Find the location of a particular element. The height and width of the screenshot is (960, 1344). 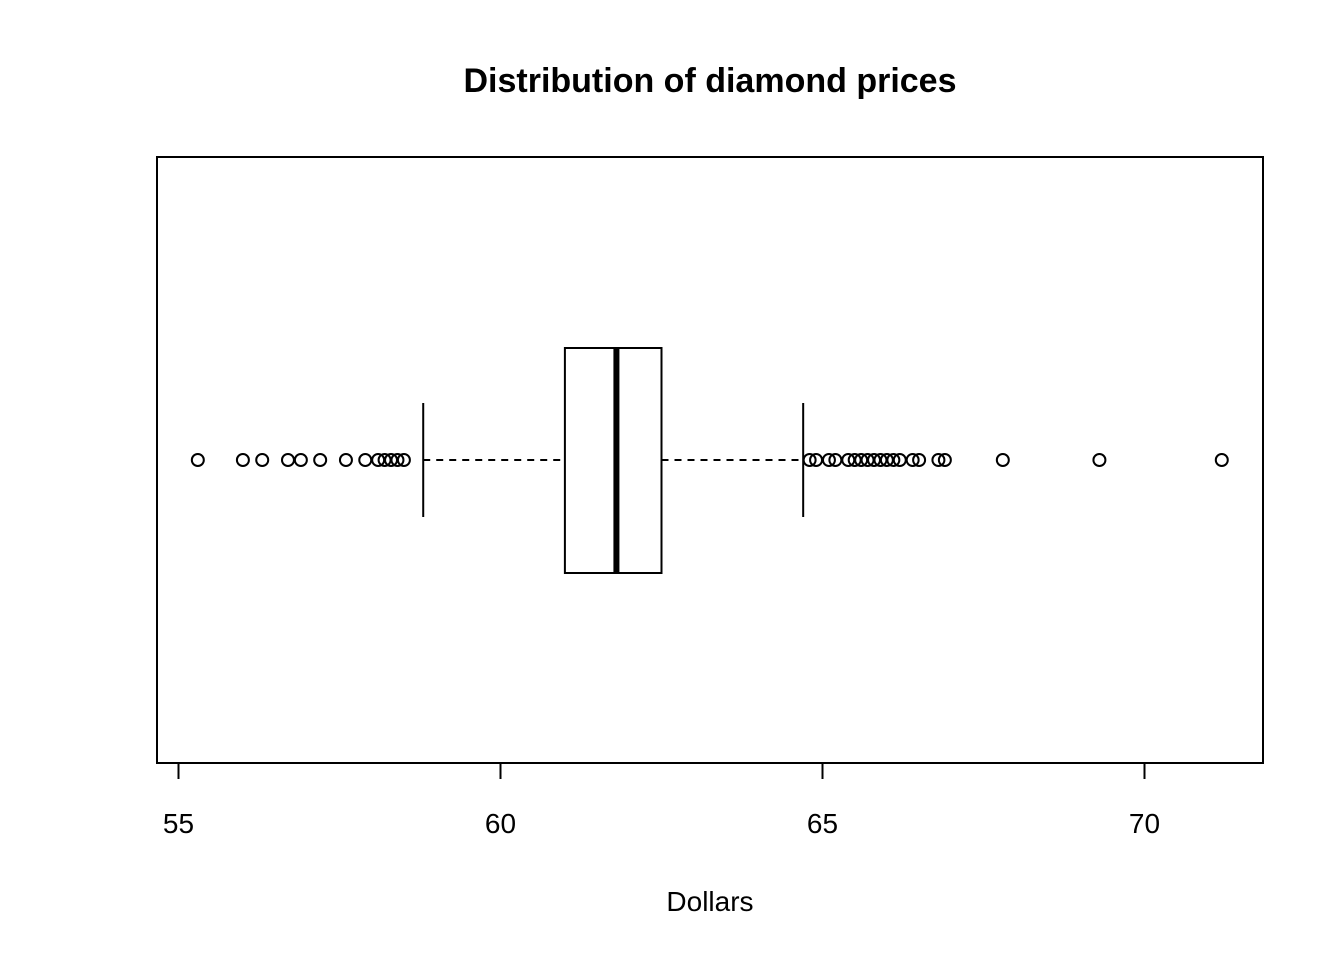

x-axis-label: Dollars is located at coordinates (709, 901).